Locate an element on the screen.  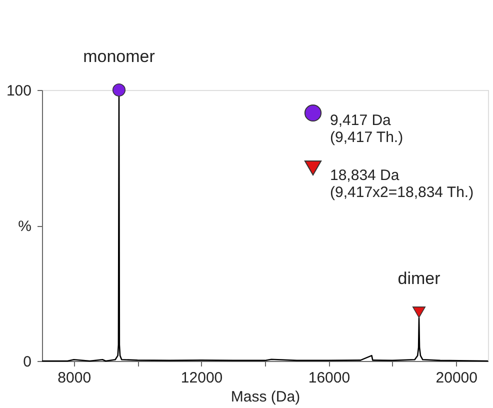
y-tick-label: 0 is located at coordinates (27, 362).